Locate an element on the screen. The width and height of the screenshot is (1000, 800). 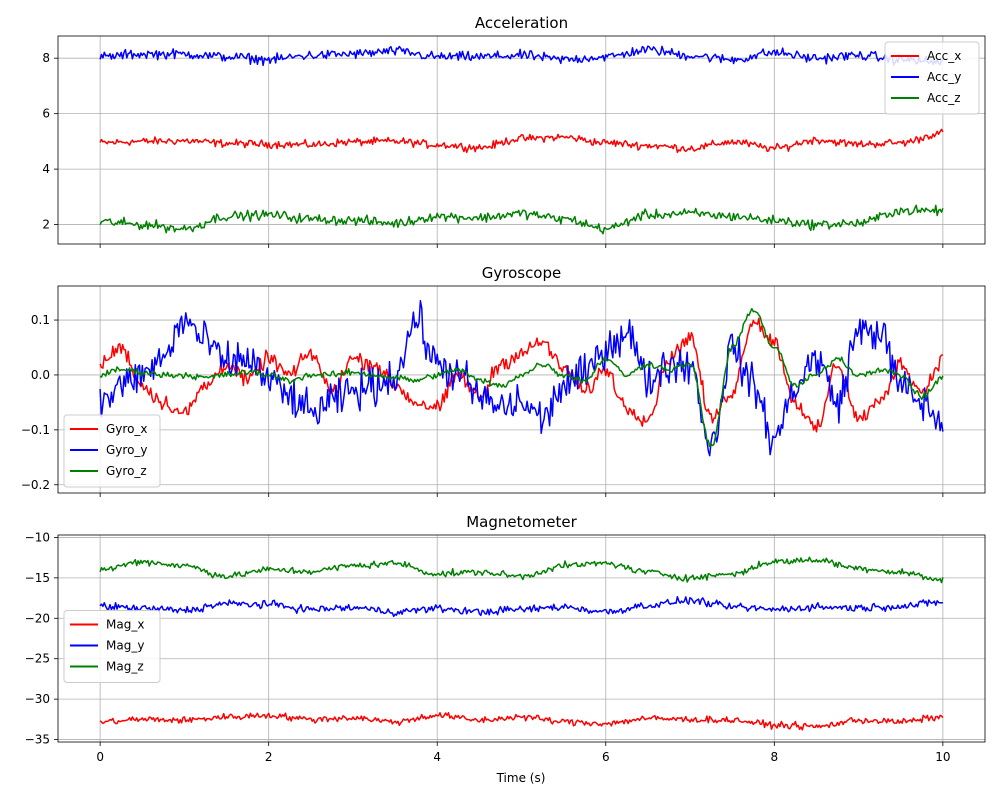
y-tick-label: 0.1 is located at coordinates (40, 320).